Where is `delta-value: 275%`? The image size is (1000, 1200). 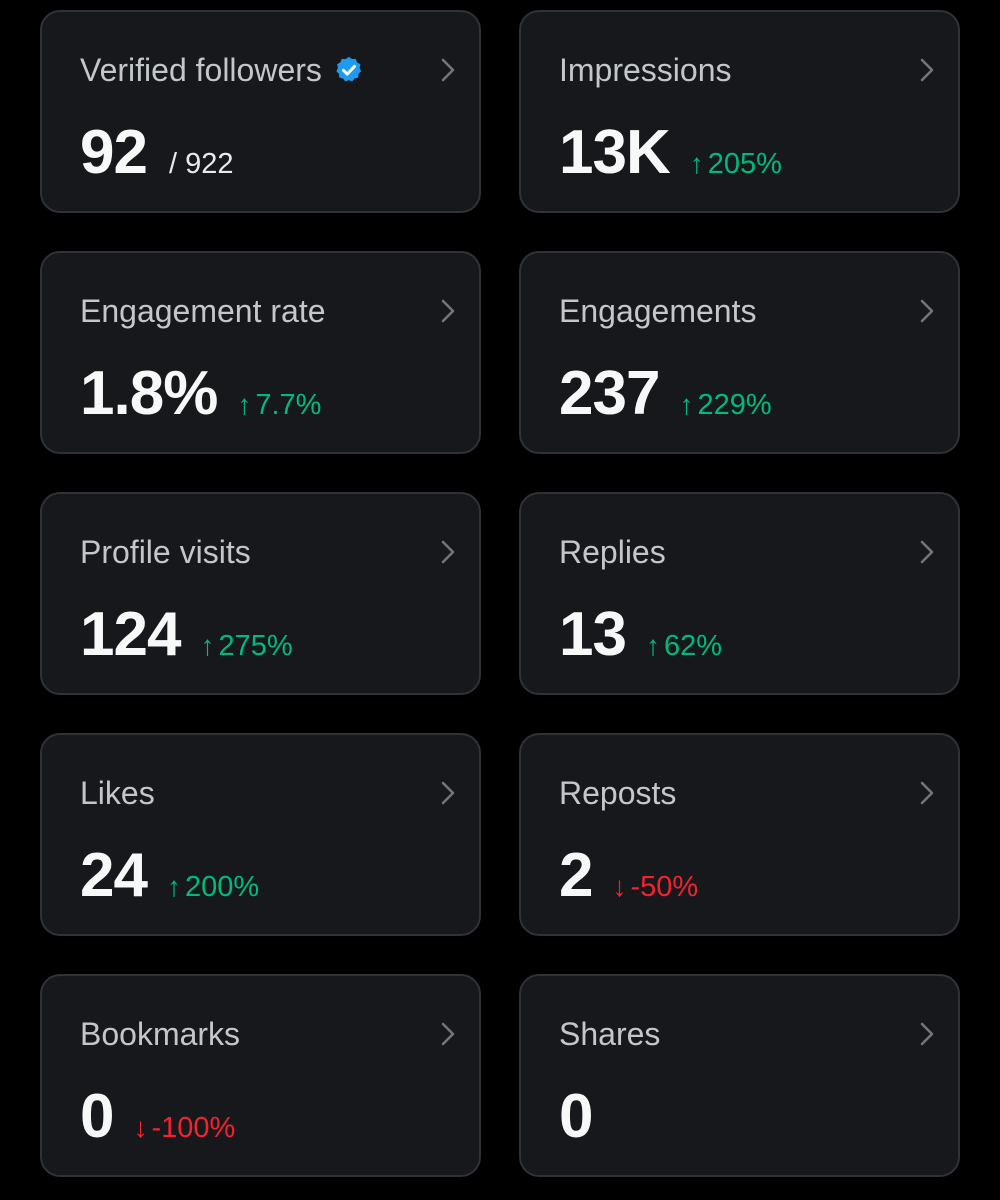 delta-value: 275% is located at coordinates (255, 646).